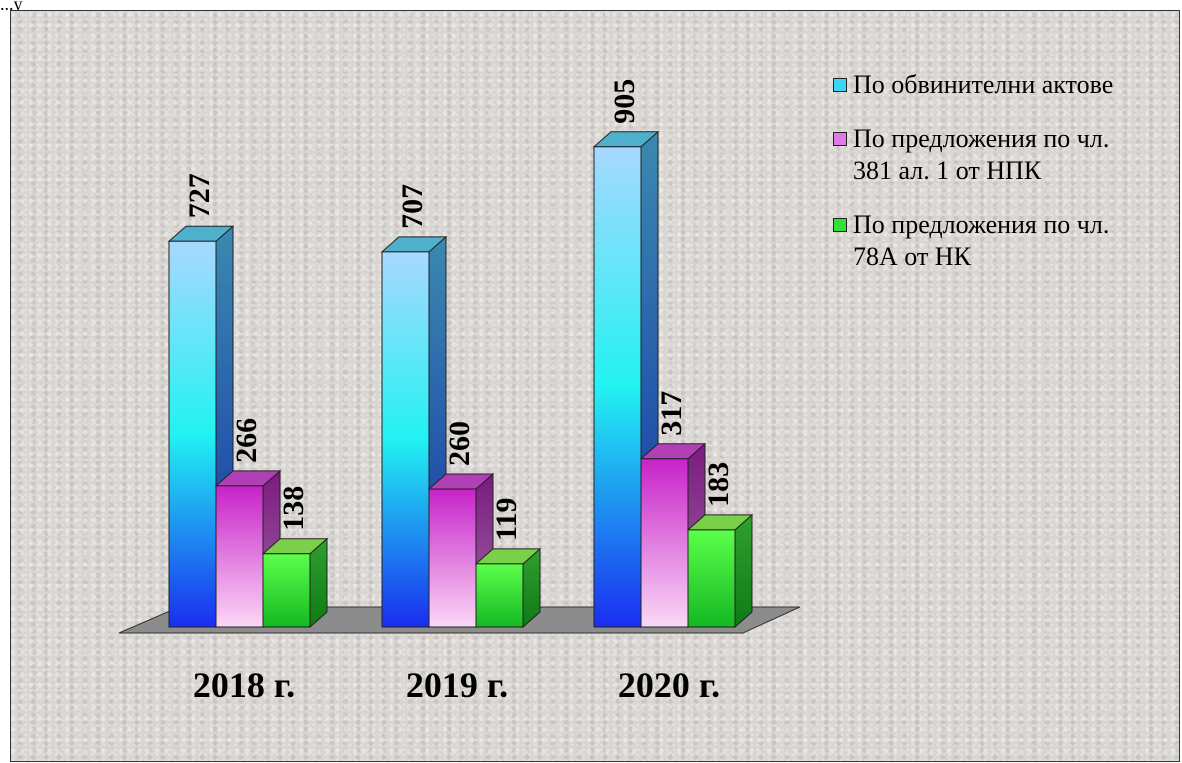 The height and width of the screenshot is (763, 1182). What do you see at coordinates (244, 685) in the screenshot?
I see `category-label-1: 2018 г.` at bounding box center [244, 685].